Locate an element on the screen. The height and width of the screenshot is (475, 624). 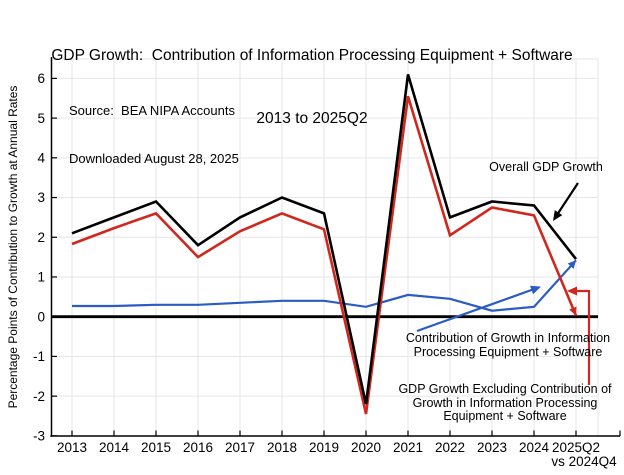
excluding-annotation-arrow-elbow is located at coordinates (582, 337).